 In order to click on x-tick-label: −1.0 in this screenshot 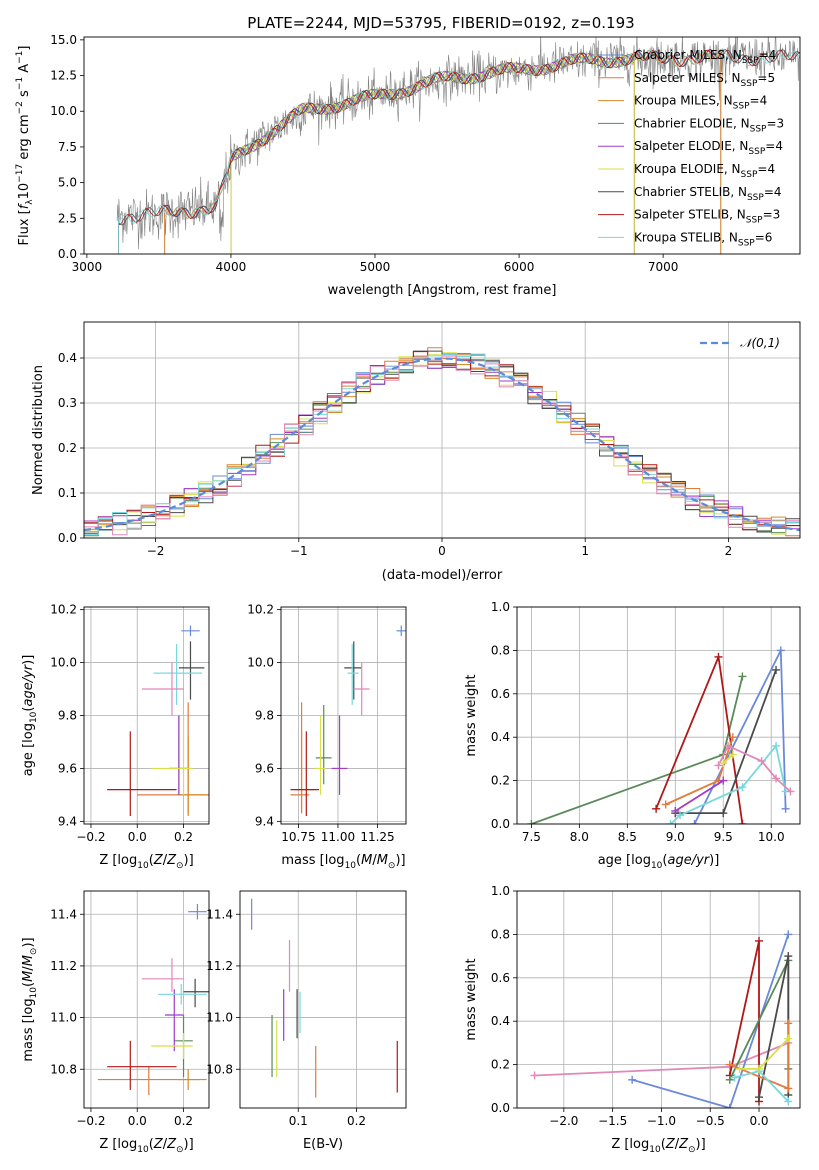, I will do `click(661, 1121)`.